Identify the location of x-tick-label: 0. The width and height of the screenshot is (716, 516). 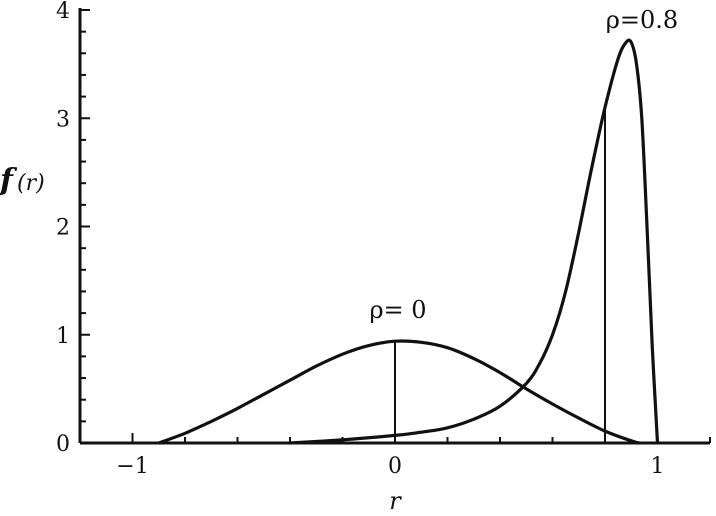
(395, 466).